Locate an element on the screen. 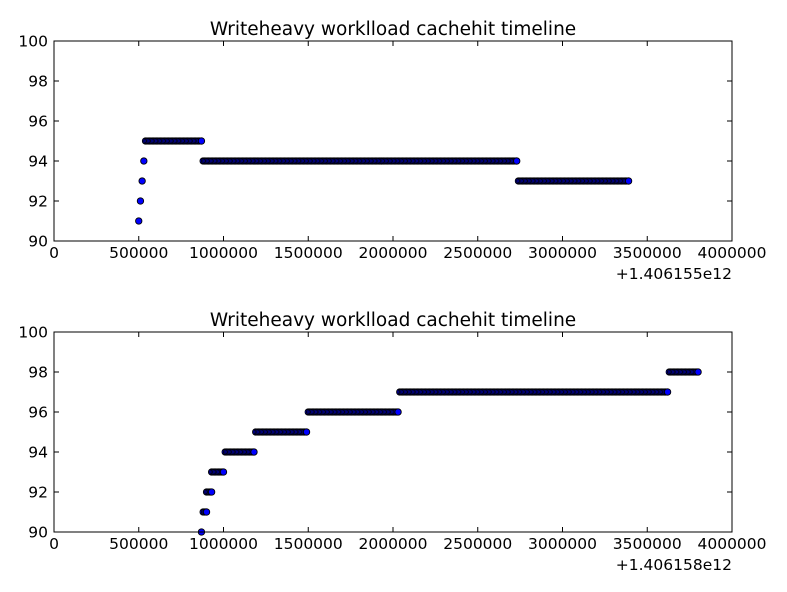  data-points is located at coordinates (384, 181).